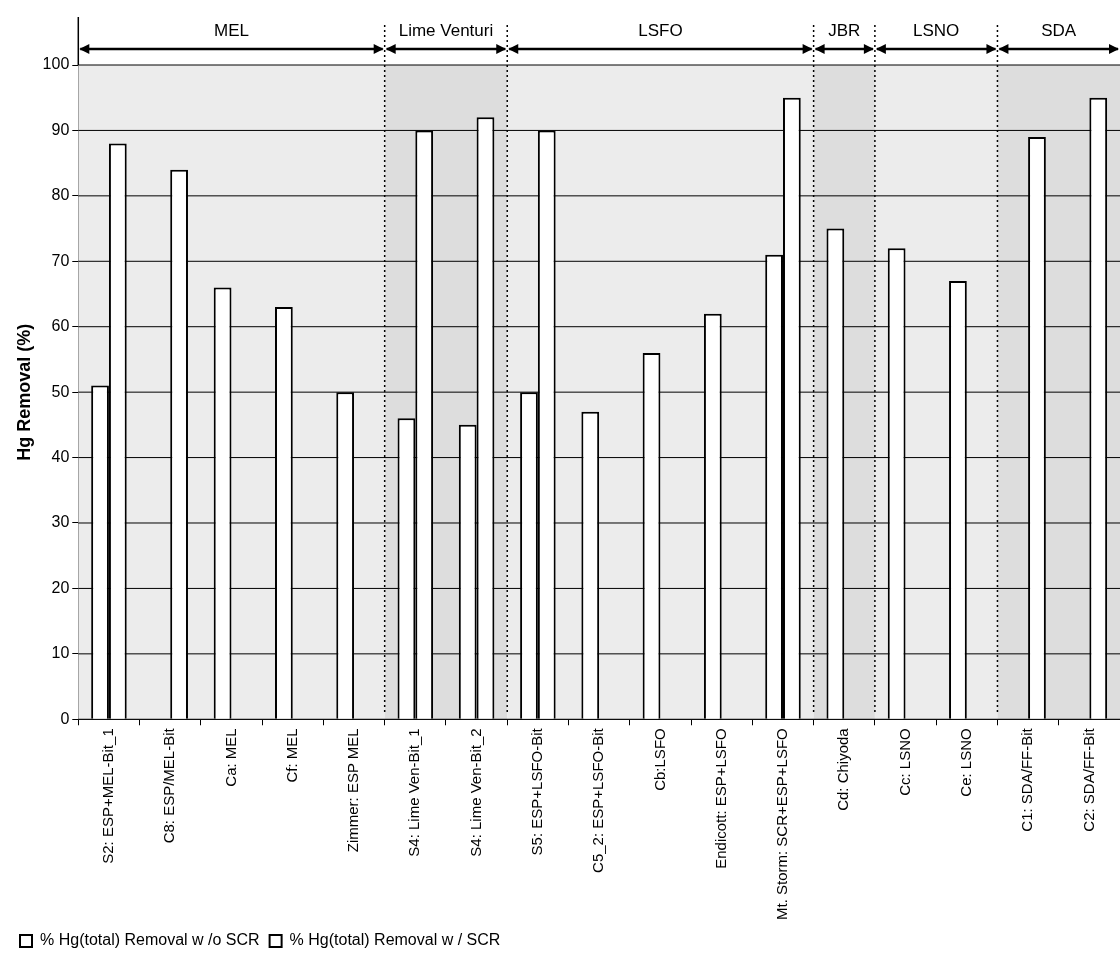  What do you see at coordinates (60, 260) in the screenshot?
I see `y-tick-label: 70` at bounding box center [60, 260].